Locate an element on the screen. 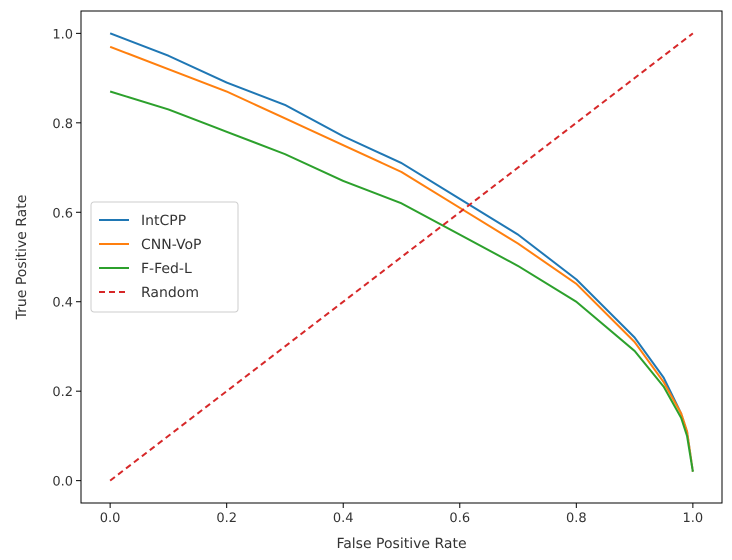 The height and width of the screenshot is (560, 732). x-axis-title: False Positive Rate is located at coordinates (401, 544).